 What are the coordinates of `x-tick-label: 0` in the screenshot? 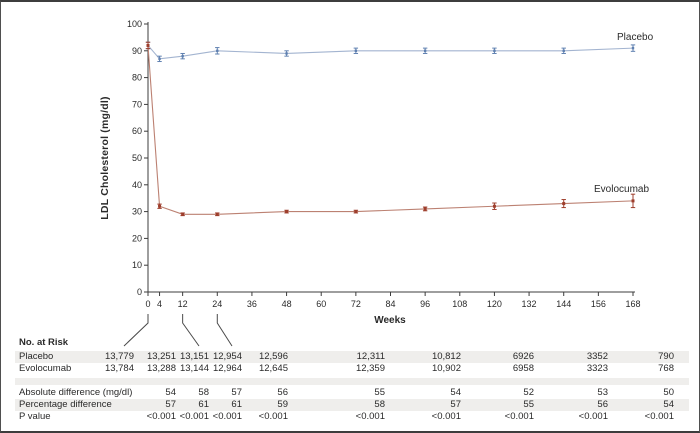 It's located at (147, 304).